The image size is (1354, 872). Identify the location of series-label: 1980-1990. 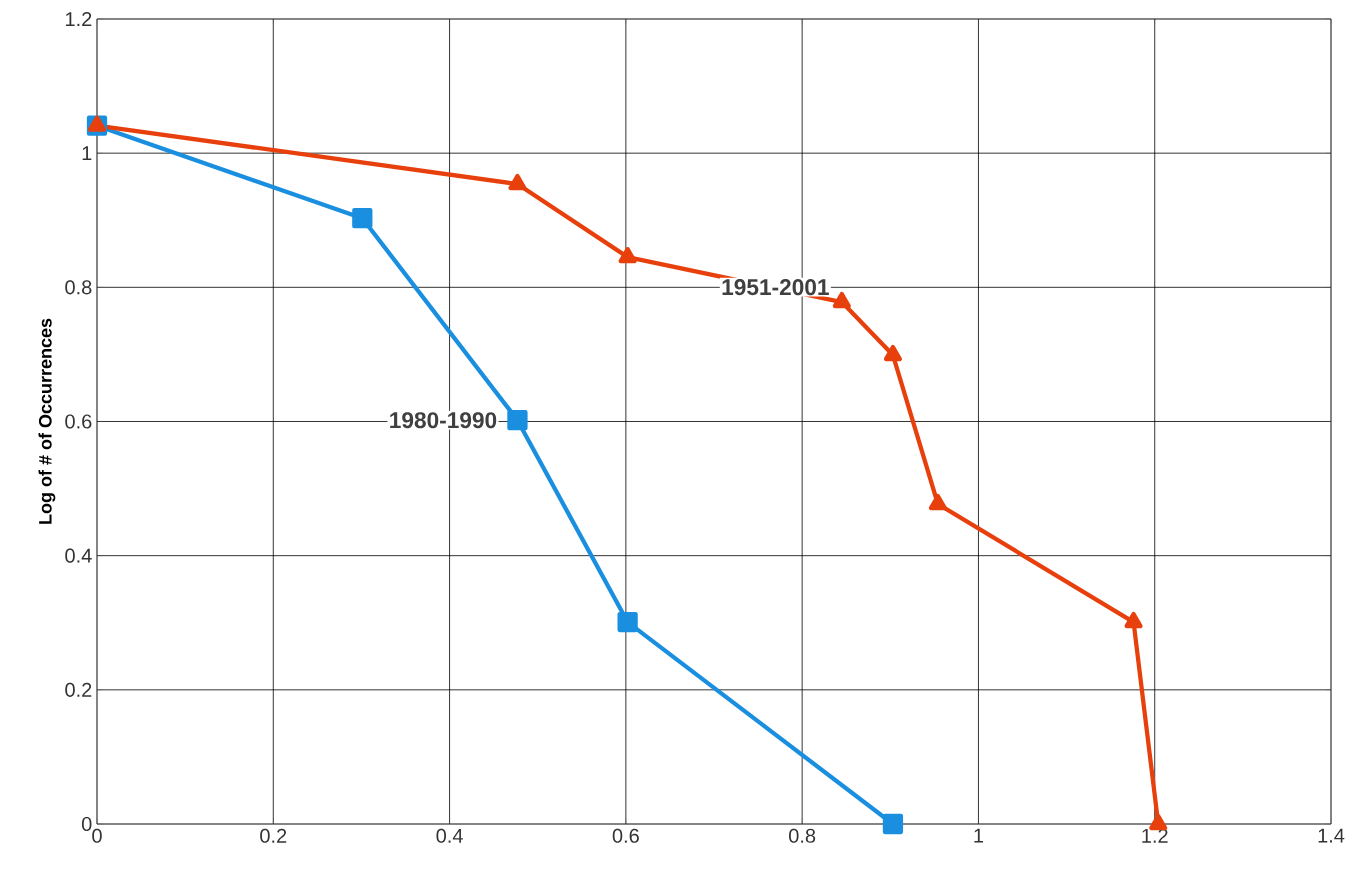
(443, 420).